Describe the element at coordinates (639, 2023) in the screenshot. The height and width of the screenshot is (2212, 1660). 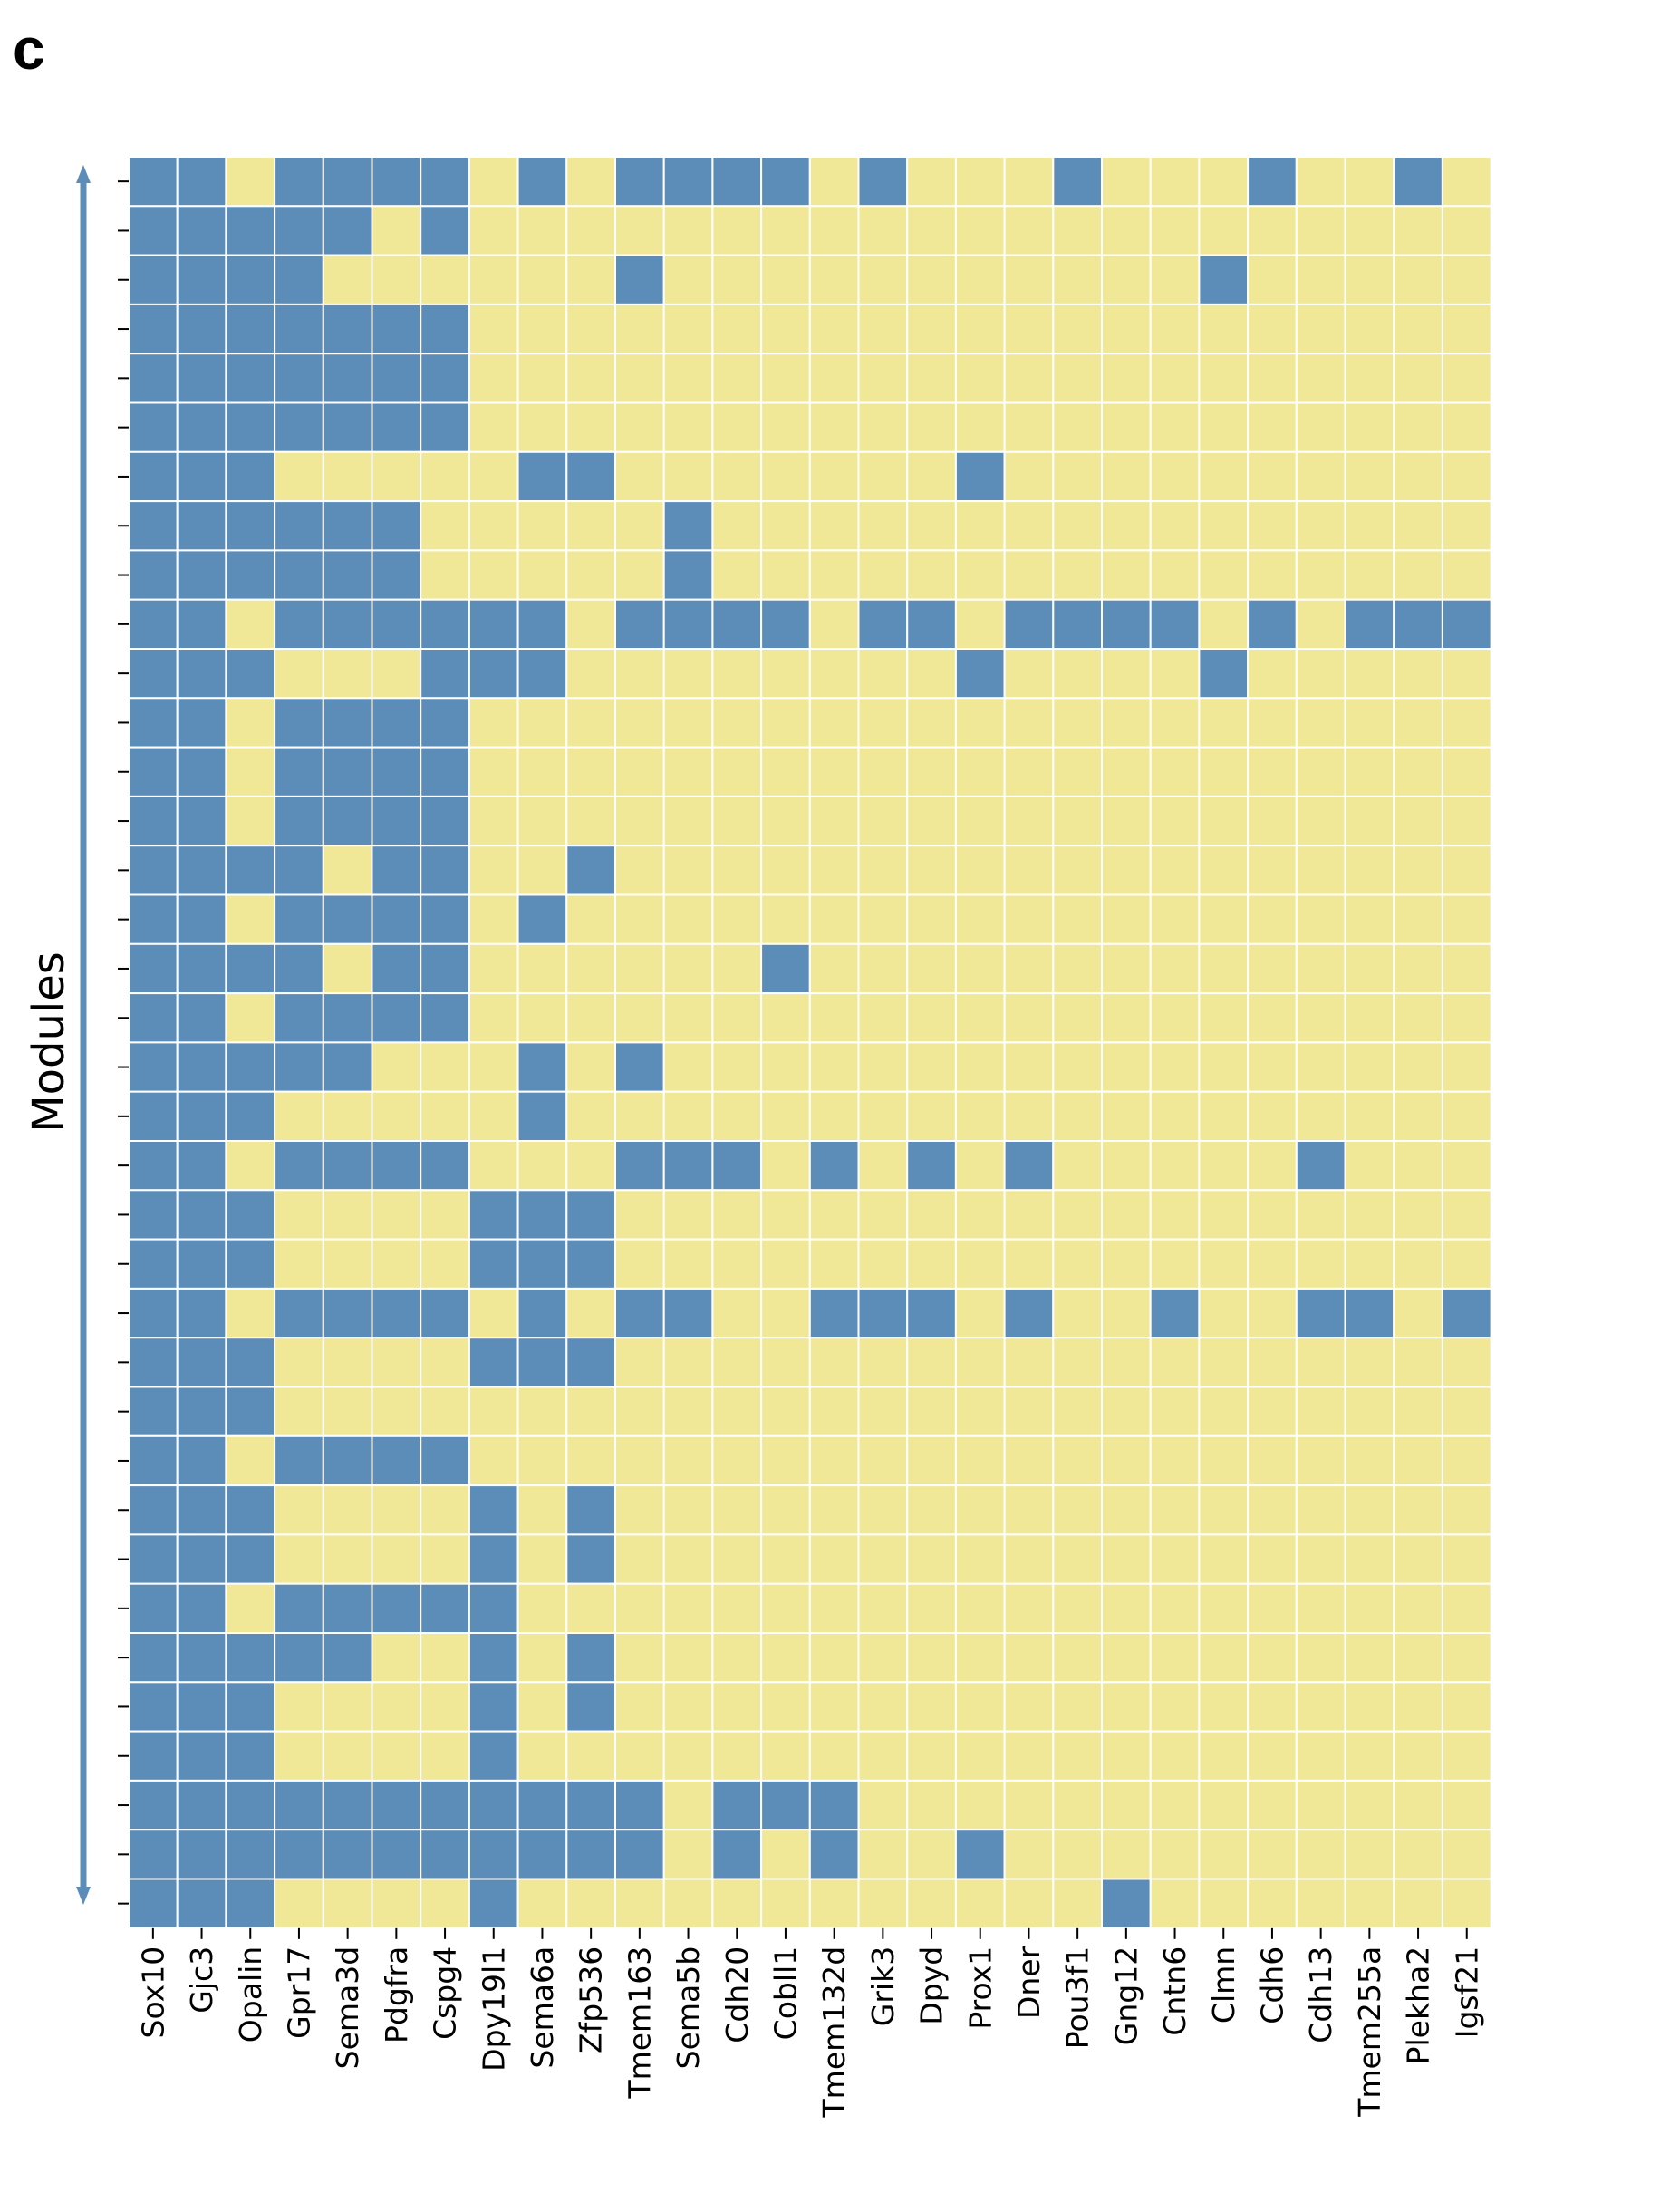
I see `x-tick-label: Tmem163` at that location.